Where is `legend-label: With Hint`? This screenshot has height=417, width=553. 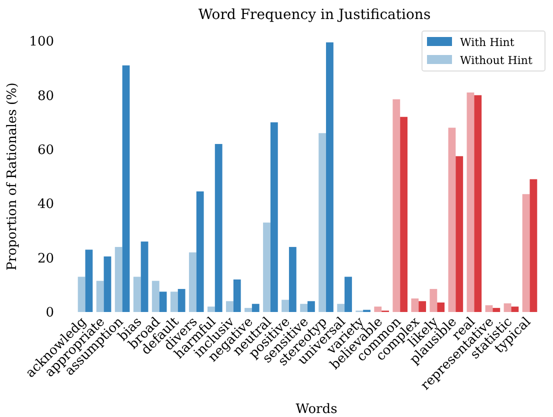
legend-label: With Hint is located at coordinates (487, 42).